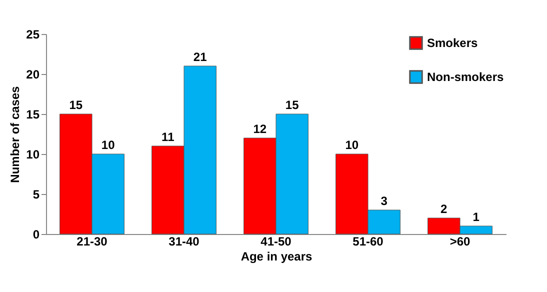 Image resolution: width=547 pixels, height=292 pixels. Describe the element at coordinates (476, 217) in the screenshot. I see `data-label: 1` at that location.